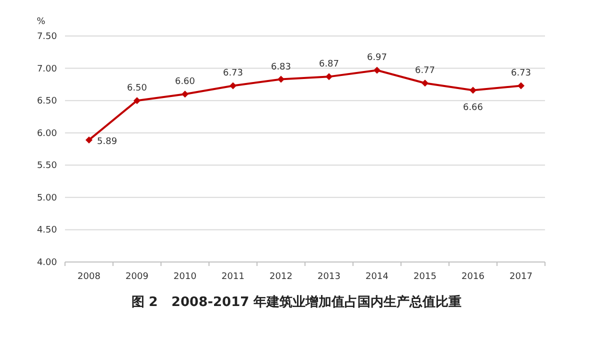  What do you see at coordinates (47, 263) in the screenshot?
I see `y-tick-label: 4.00` at bounding box center [47, 263].